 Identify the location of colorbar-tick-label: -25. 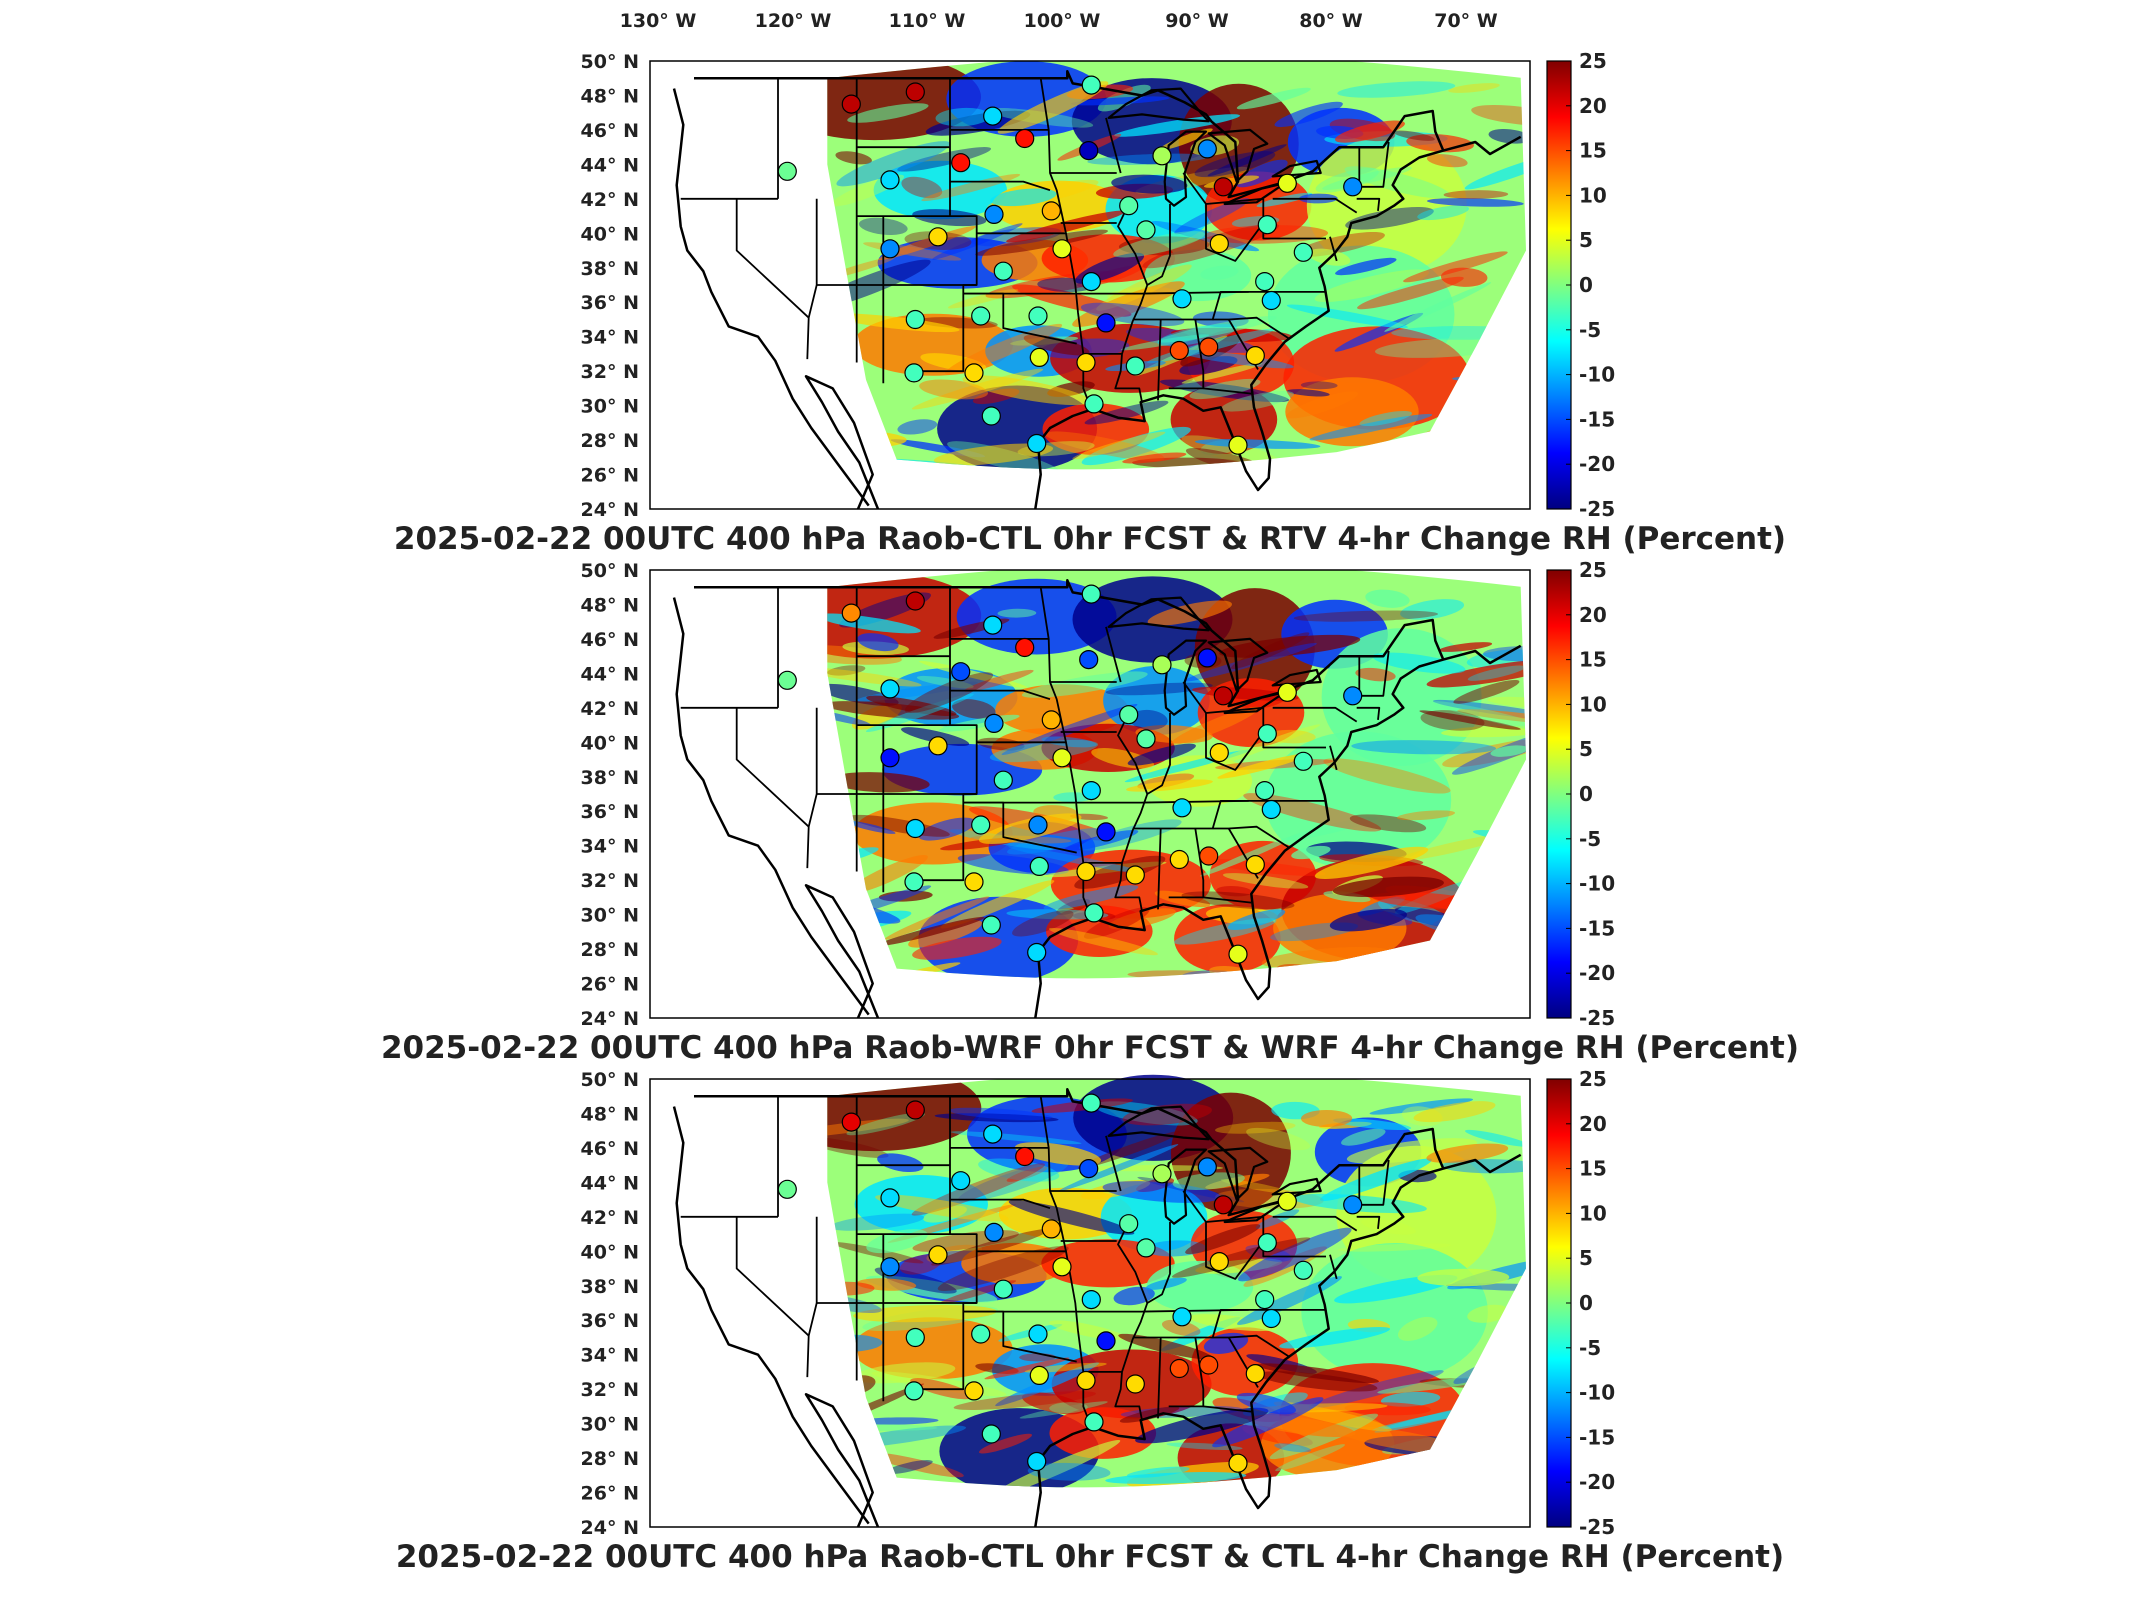
(1597, 509).